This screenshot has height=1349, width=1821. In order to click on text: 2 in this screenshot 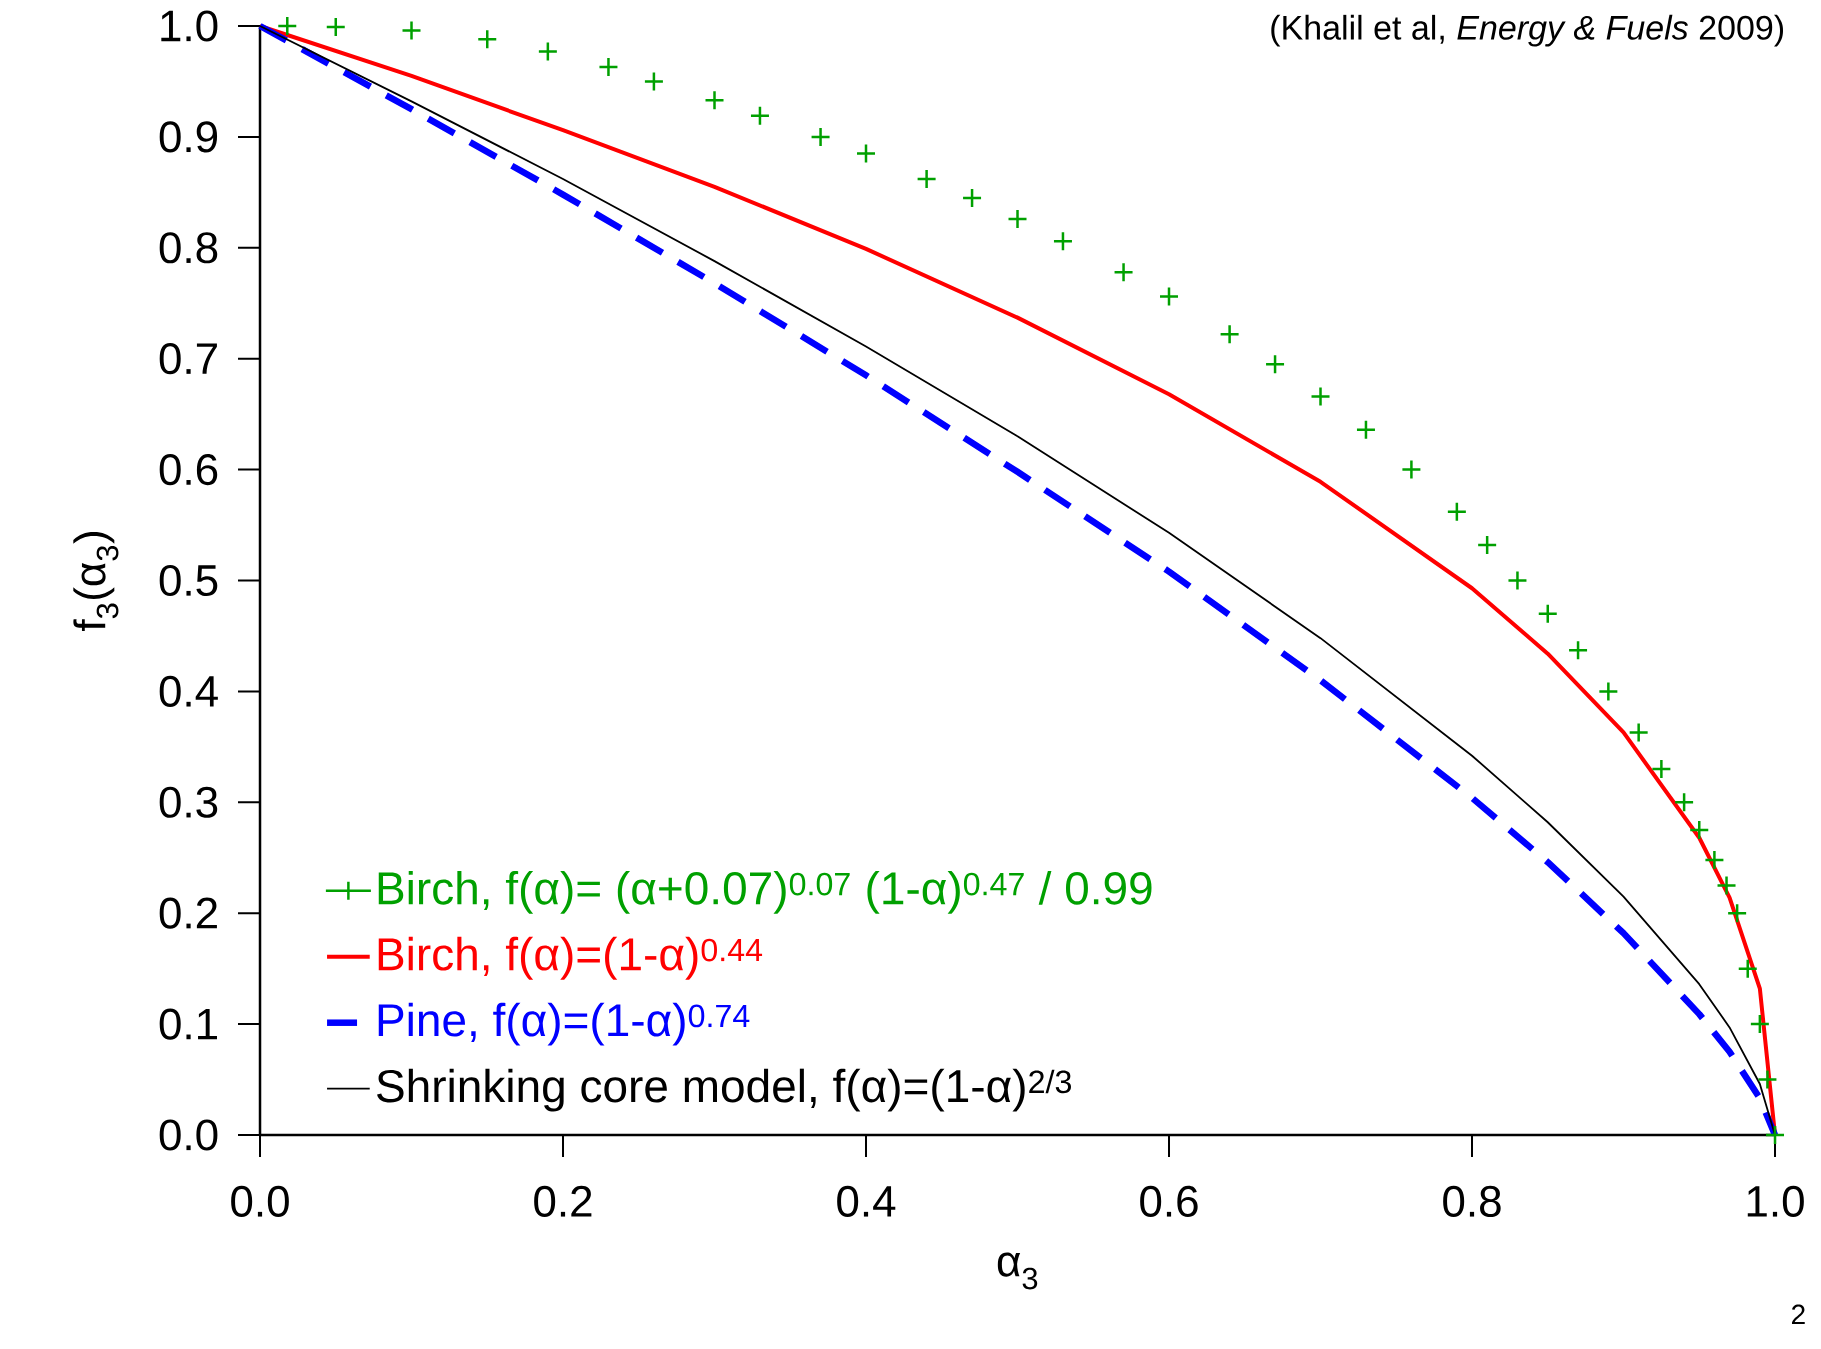, I will do `click(1798, 1314)`.